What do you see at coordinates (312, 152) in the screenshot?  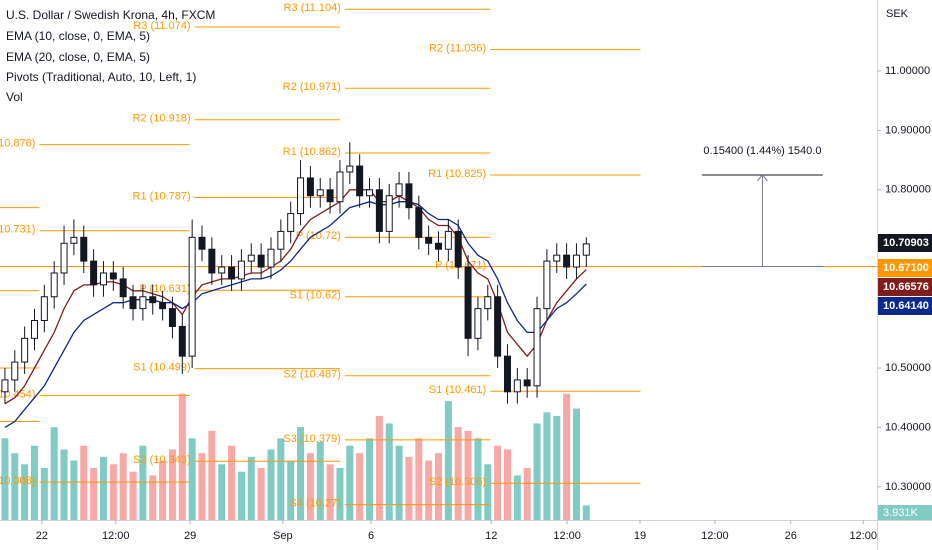 I see `pivot-label: R1 (10.862)` at bounding box center [312, 152].